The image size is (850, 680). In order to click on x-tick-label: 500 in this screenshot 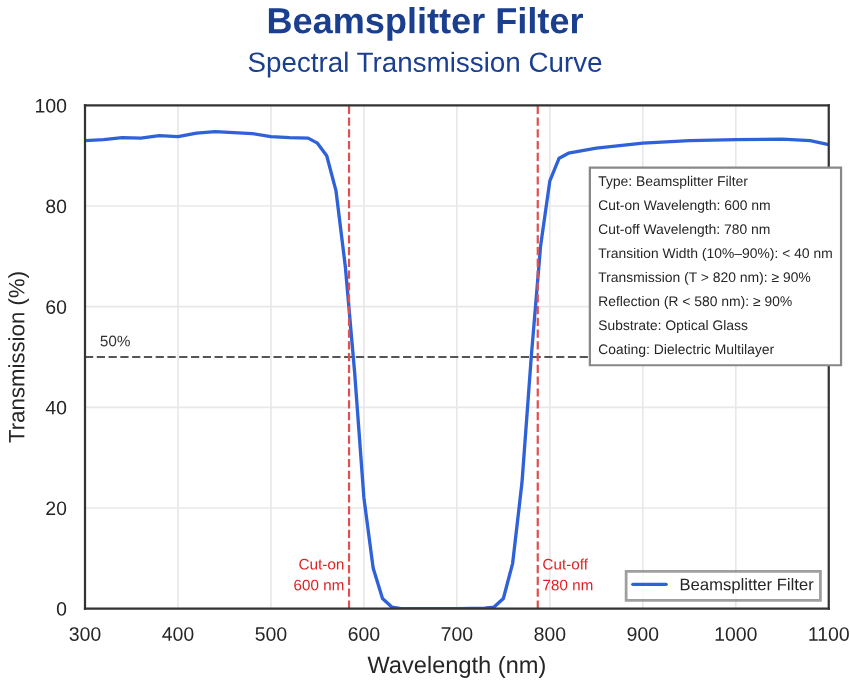, I will do `click(271, 634)`.